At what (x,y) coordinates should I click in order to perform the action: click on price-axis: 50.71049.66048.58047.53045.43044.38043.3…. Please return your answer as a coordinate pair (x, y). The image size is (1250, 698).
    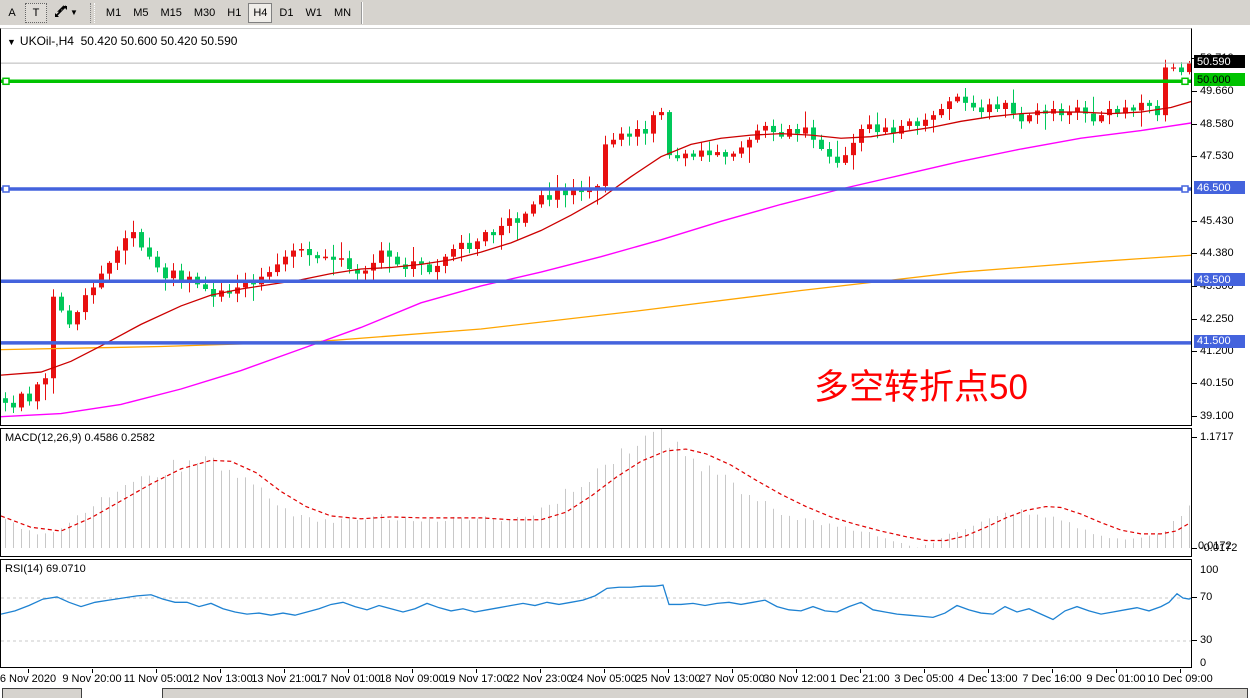
    Looking at the image, I should click on (1221, 357).